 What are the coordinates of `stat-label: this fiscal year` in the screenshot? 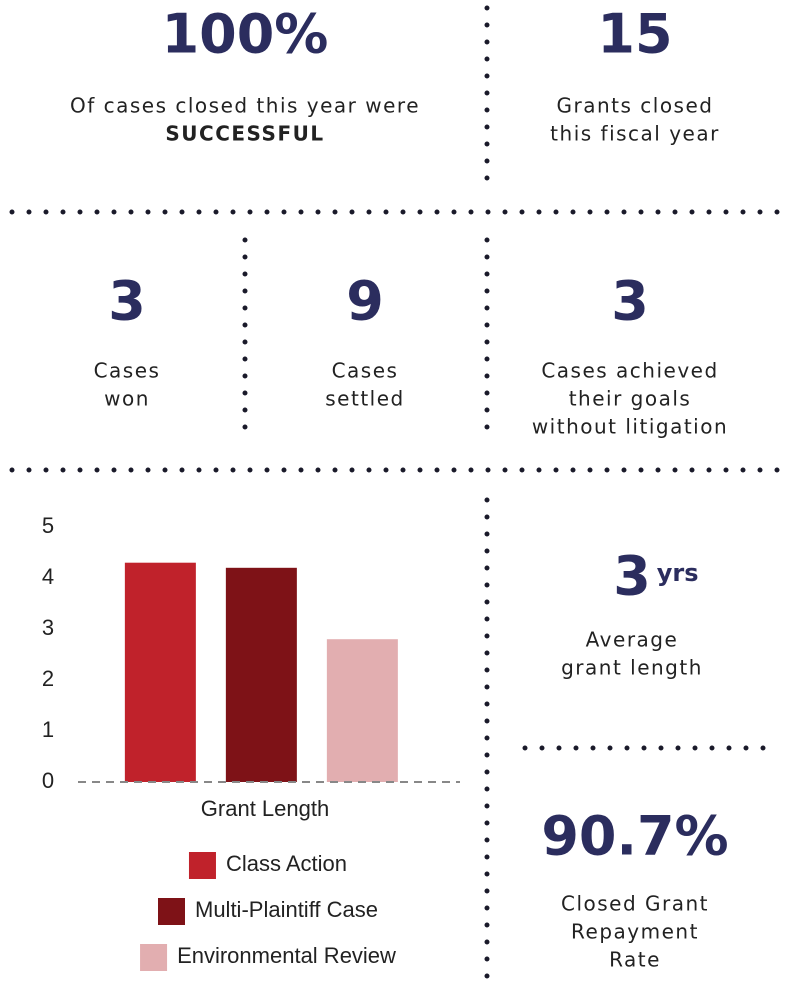 It's located at (635, 134).